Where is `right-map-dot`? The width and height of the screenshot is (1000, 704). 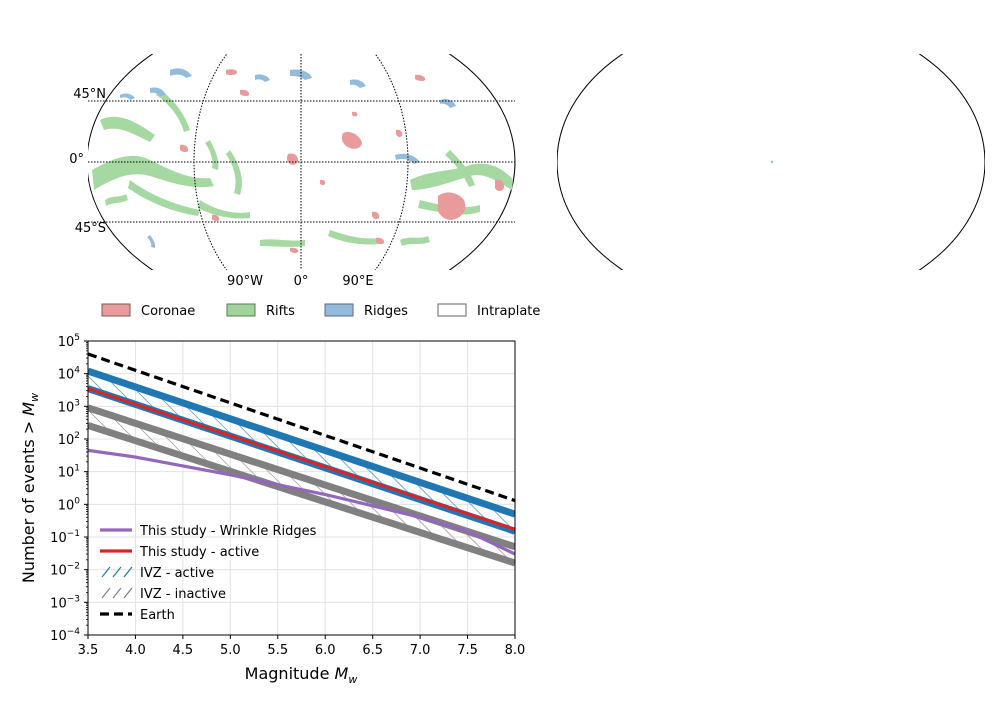 right-map-dot is located at coordinates (772, 162).